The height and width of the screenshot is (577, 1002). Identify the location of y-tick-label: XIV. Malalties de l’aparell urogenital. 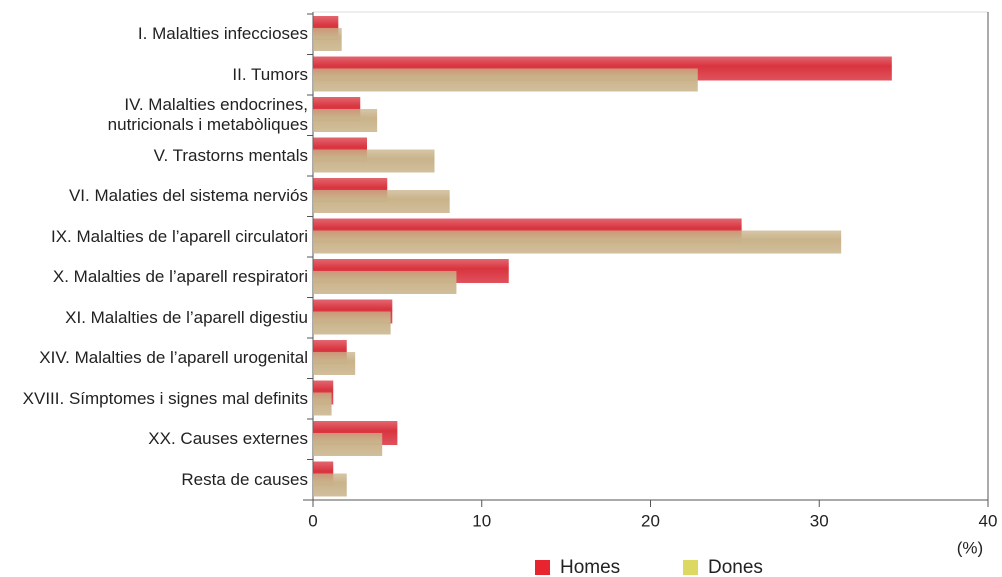
(173, 358).